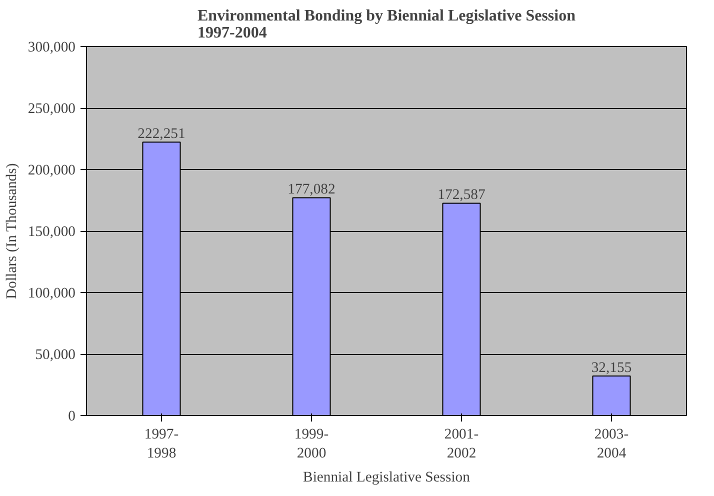 The width and height of the screenshot is (714, 496). I want to click on x-tick-label: 2001-2002, so click(461, 444).